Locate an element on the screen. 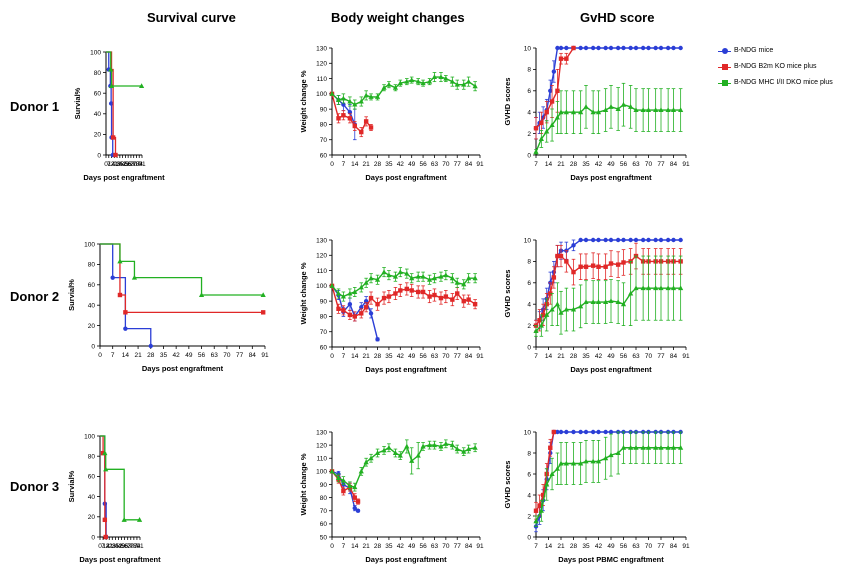 The width and height of the screenshot is (846, 575). x-tick-label: 49 is located at coordinates (611, 356).